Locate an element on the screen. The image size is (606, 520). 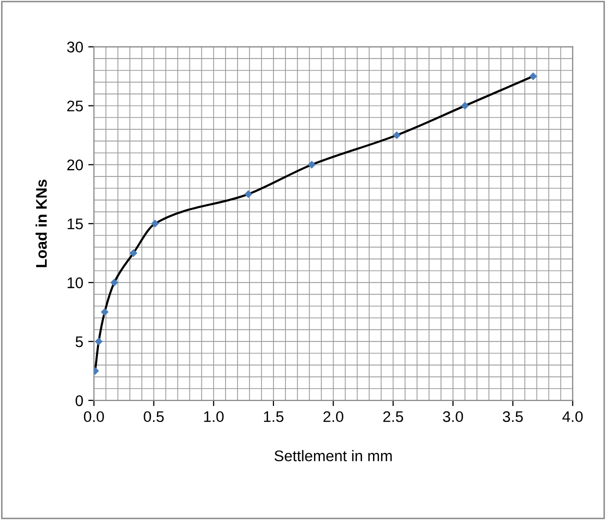
y-tick-label: 30 is located at coordinates (75, 47).